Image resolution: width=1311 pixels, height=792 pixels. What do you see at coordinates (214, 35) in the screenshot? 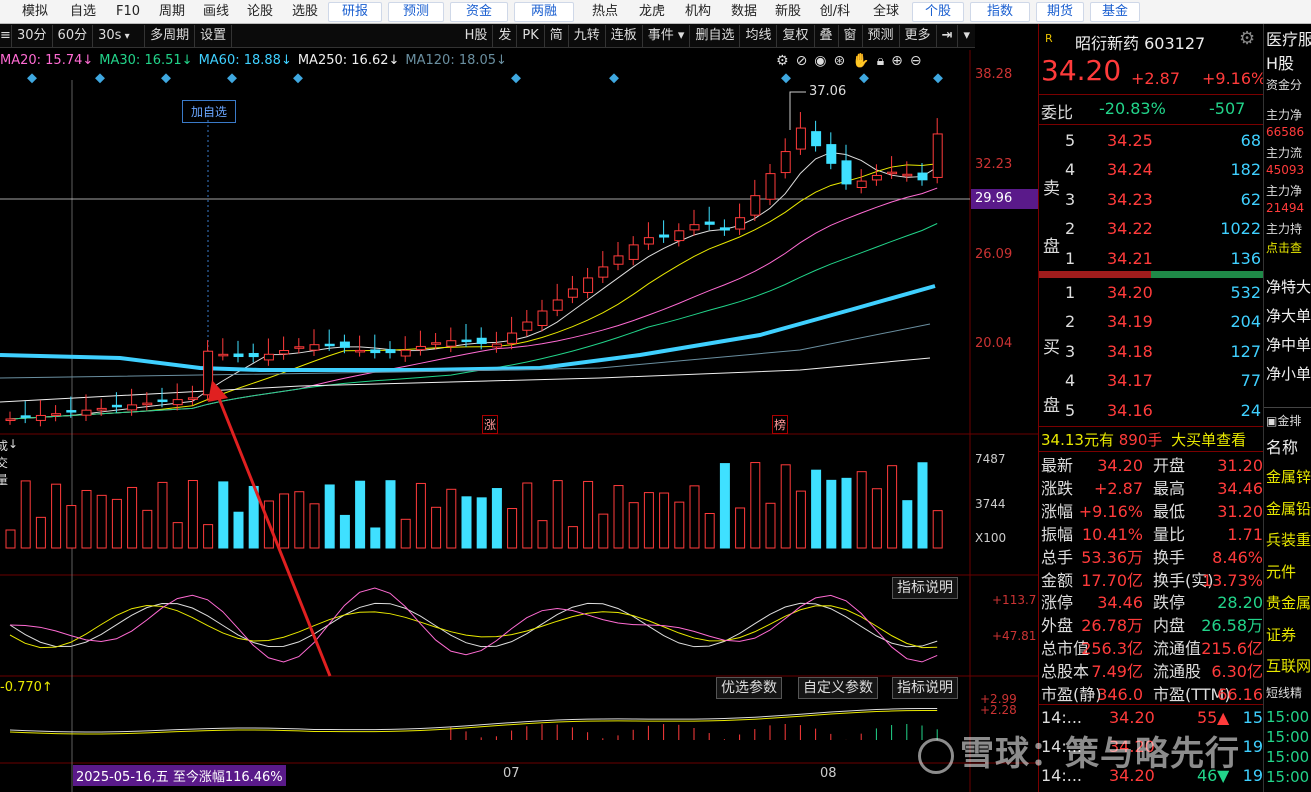
I see `settings-button: 设置` at bounding box center [214, 35].